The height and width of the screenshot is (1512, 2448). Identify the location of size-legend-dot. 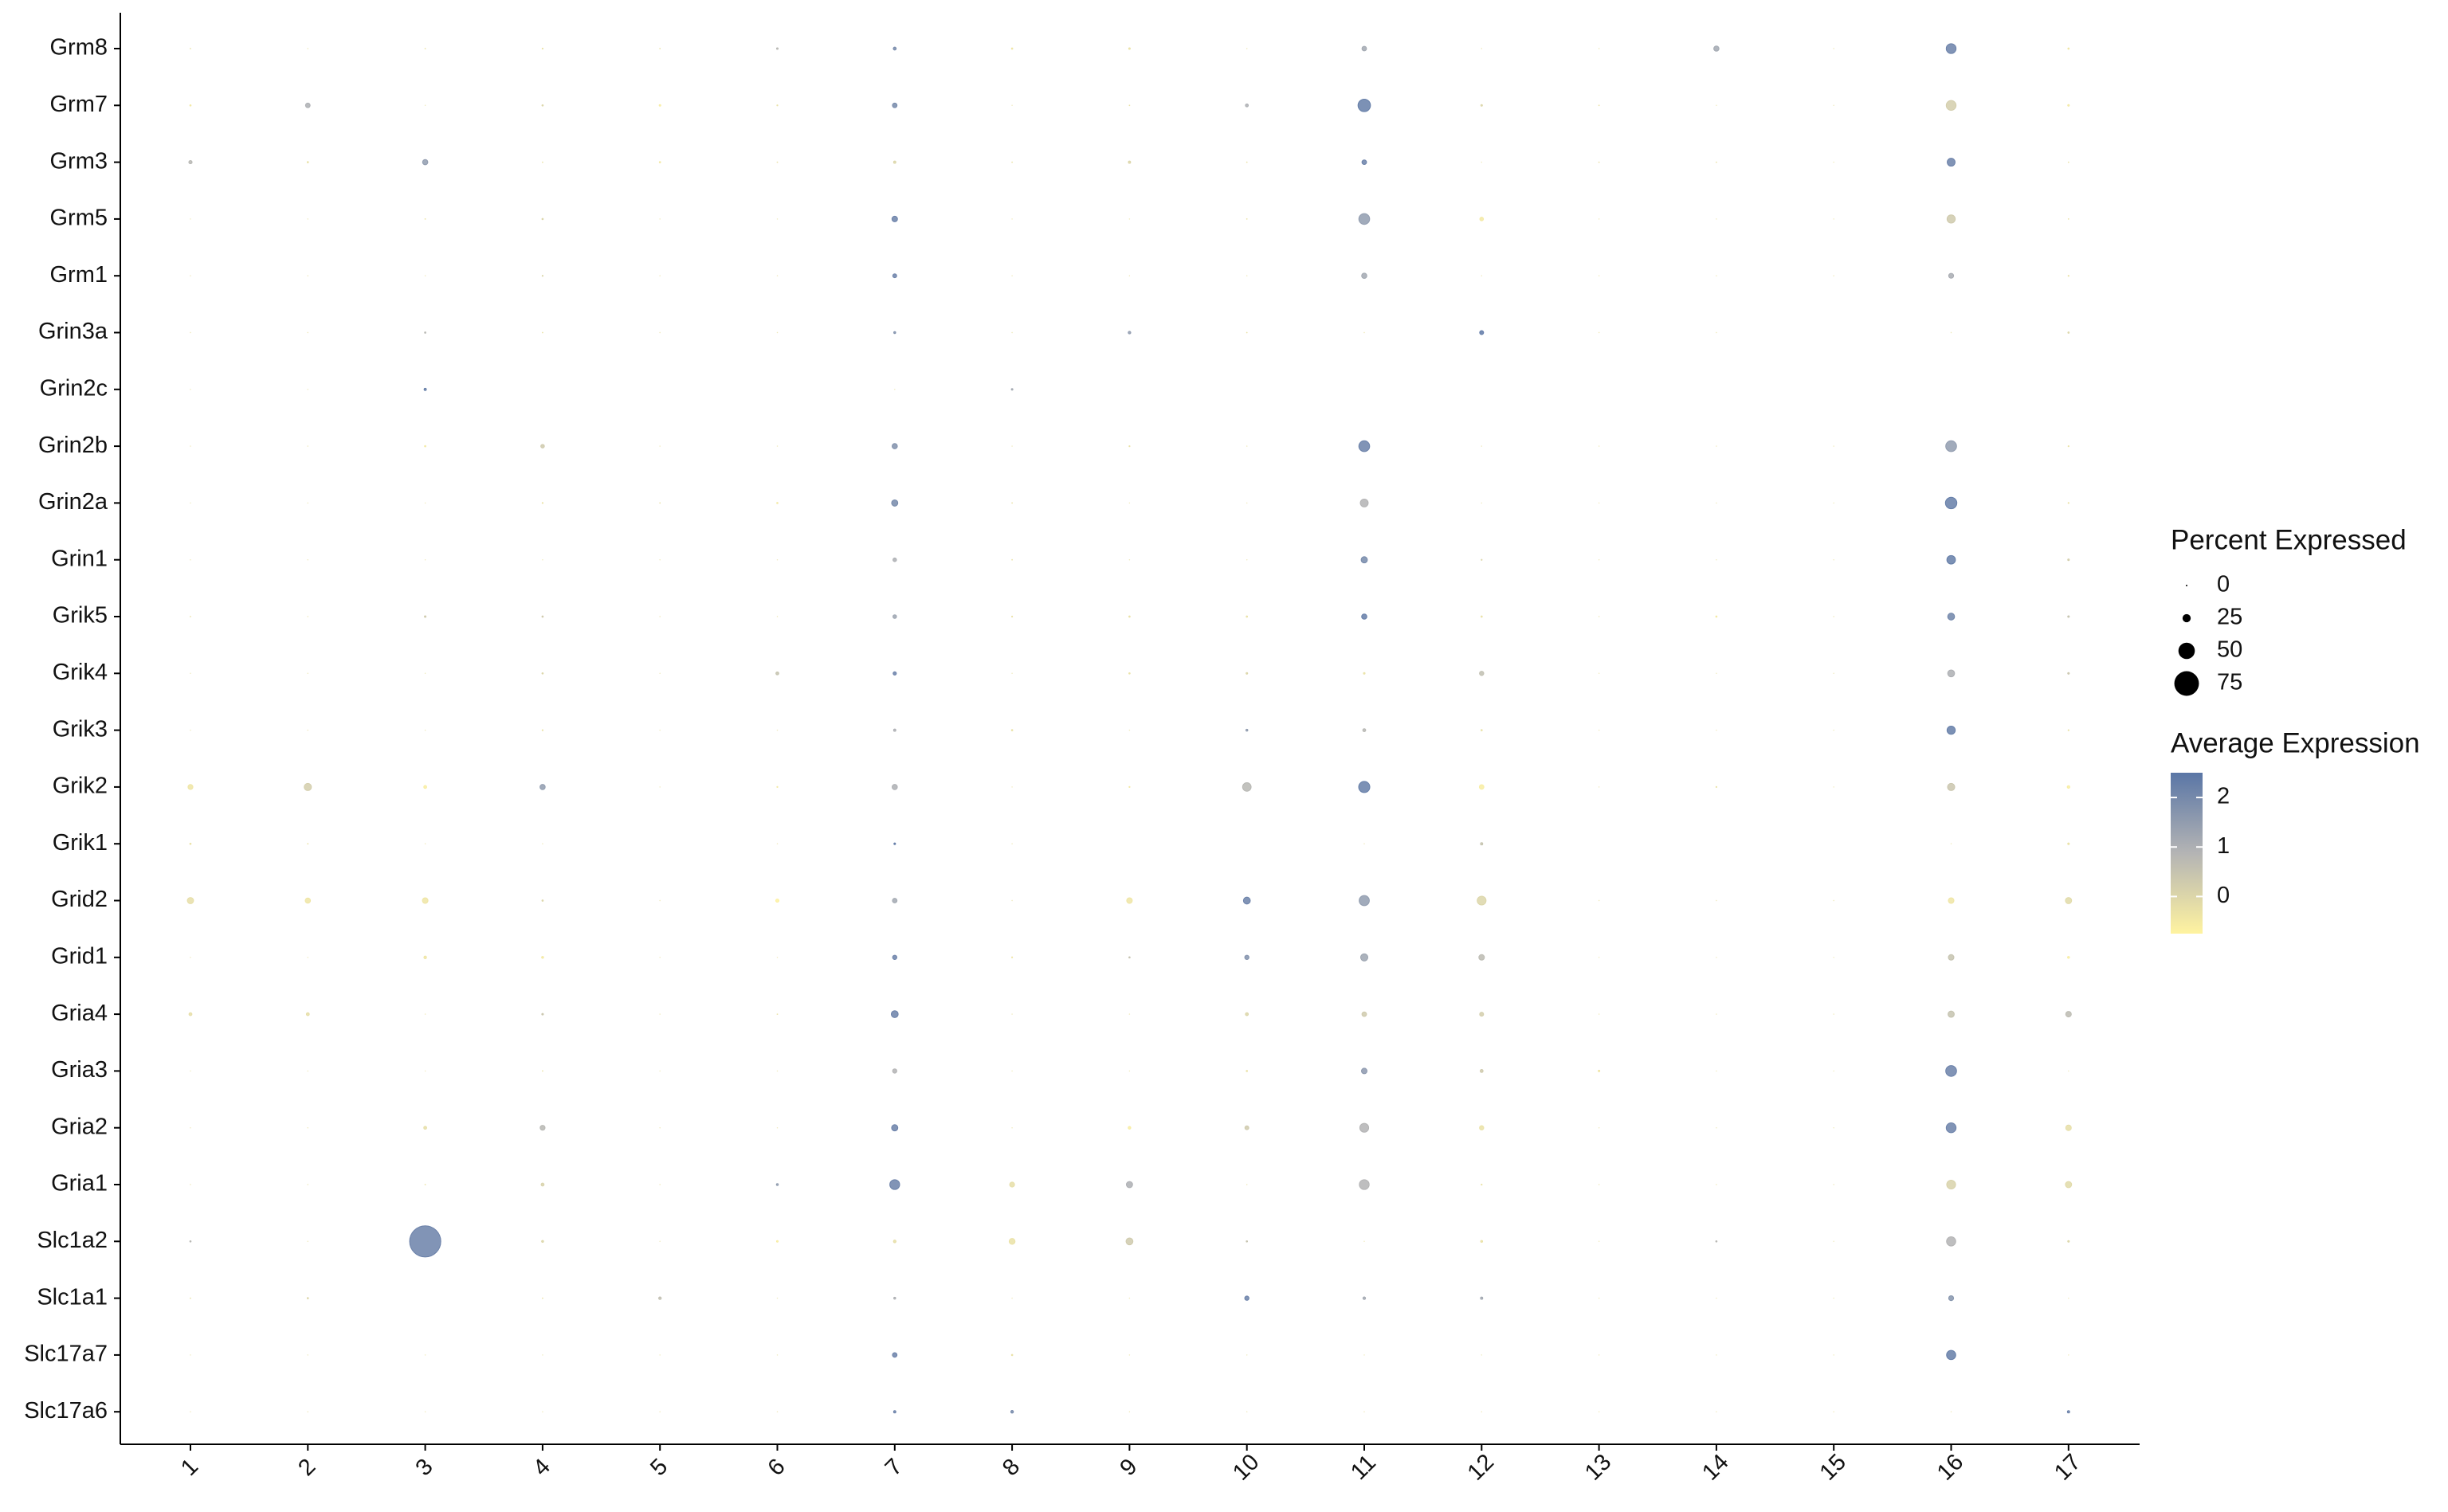
(2186, 651).